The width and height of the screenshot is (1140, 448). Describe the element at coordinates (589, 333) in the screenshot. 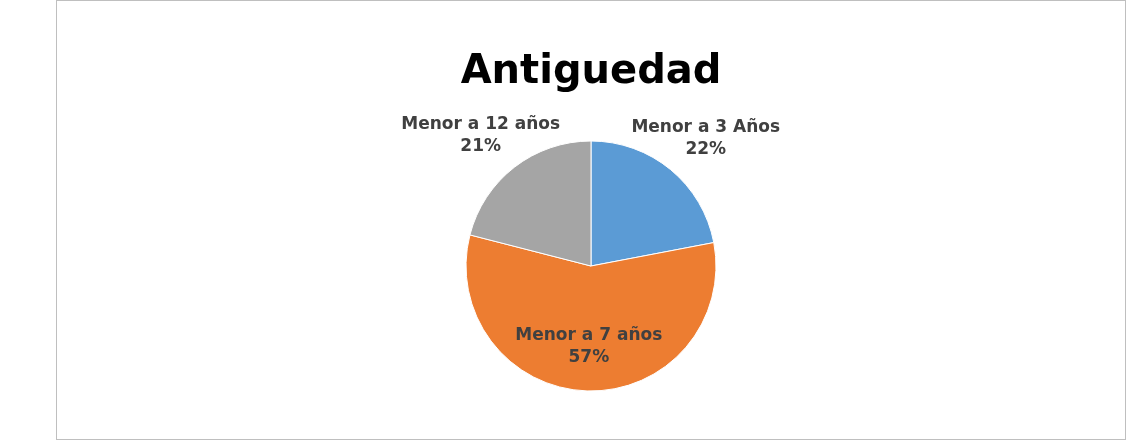

I see `slice-label: Menor a 7 años` at that location.